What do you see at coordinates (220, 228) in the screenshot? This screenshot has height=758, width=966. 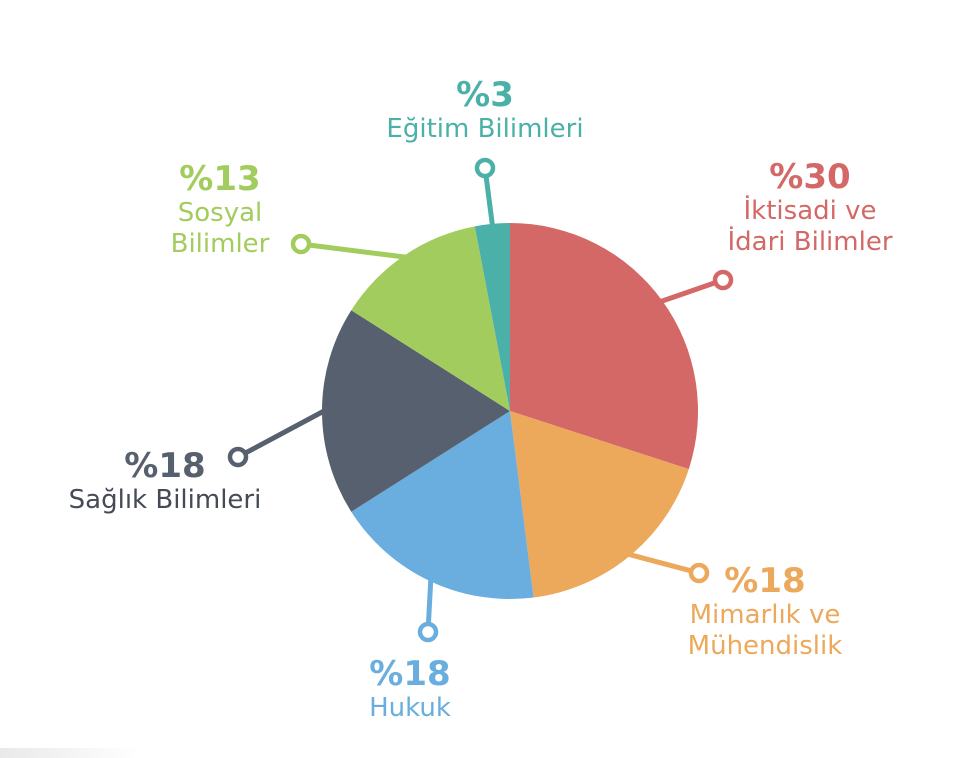 I see `slice-category-label: Sosyal Bilimler` at bounding box center [220, 228].